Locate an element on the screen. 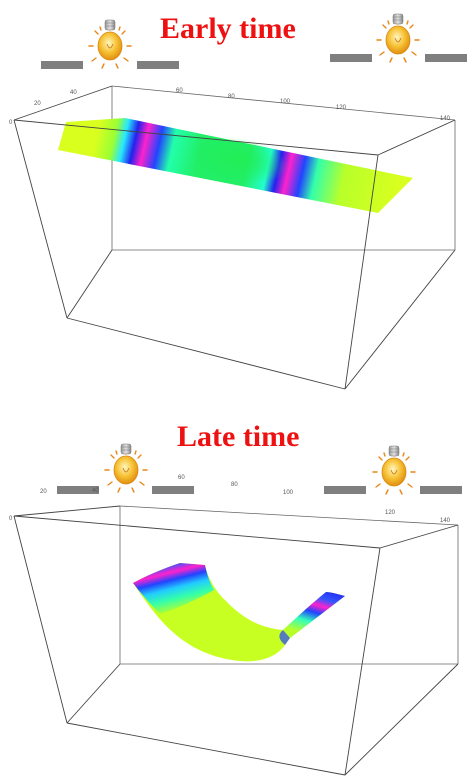  early-axis-ticks: 0 20 40 60 80 100 120 140 is located at coordinates (230, 107).